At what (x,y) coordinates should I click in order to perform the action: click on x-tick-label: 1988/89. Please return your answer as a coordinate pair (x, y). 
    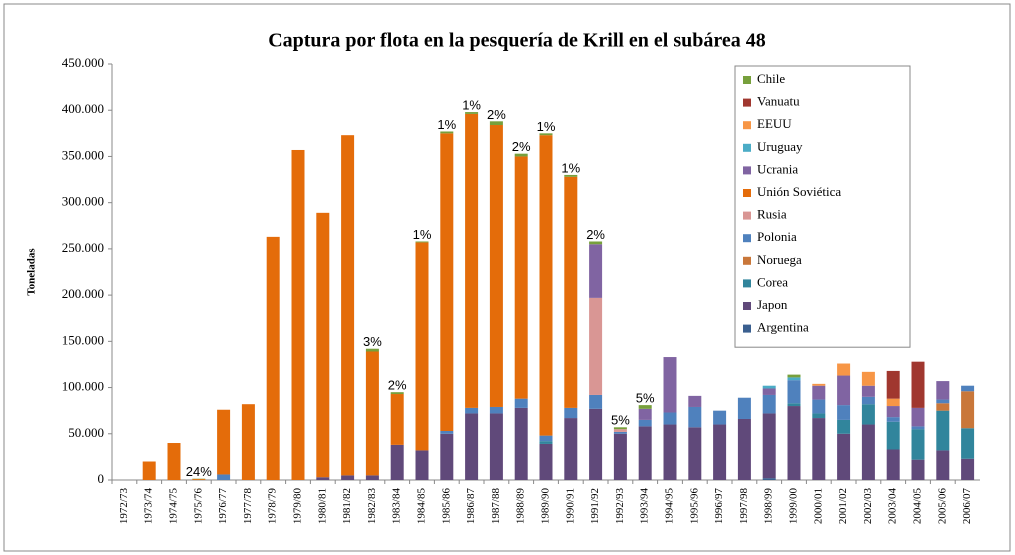
    Looking at the image, I should click on (521, 506).